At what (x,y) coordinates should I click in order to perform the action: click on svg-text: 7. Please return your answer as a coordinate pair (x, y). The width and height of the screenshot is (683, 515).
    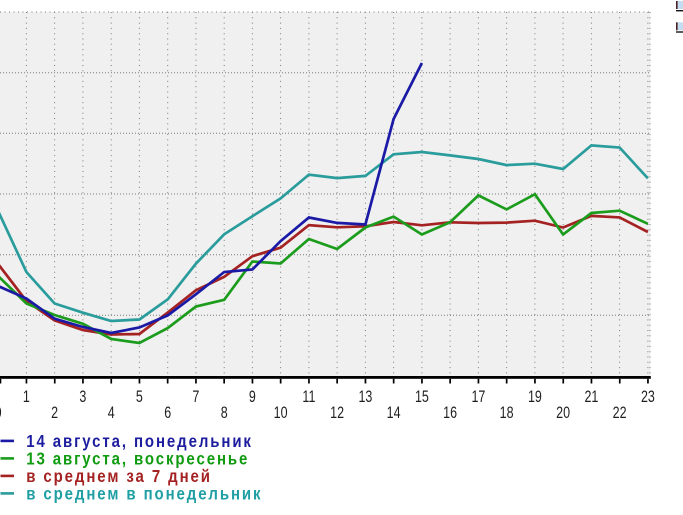
    Looking at the image, I should click on (195, 398).